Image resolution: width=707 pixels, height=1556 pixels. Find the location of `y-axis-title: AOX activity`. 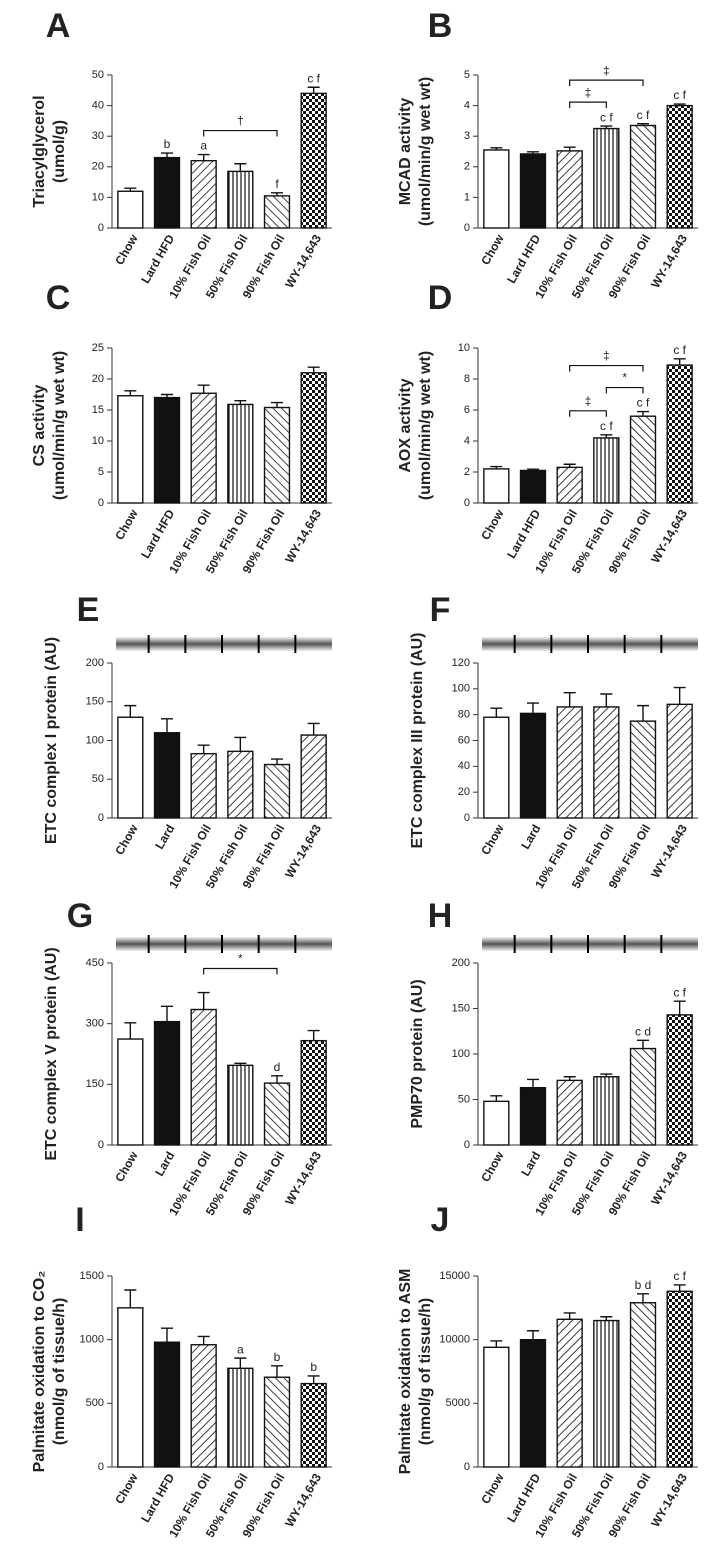

y-axis-title: AOX activity is located at coordinates (405, 425).